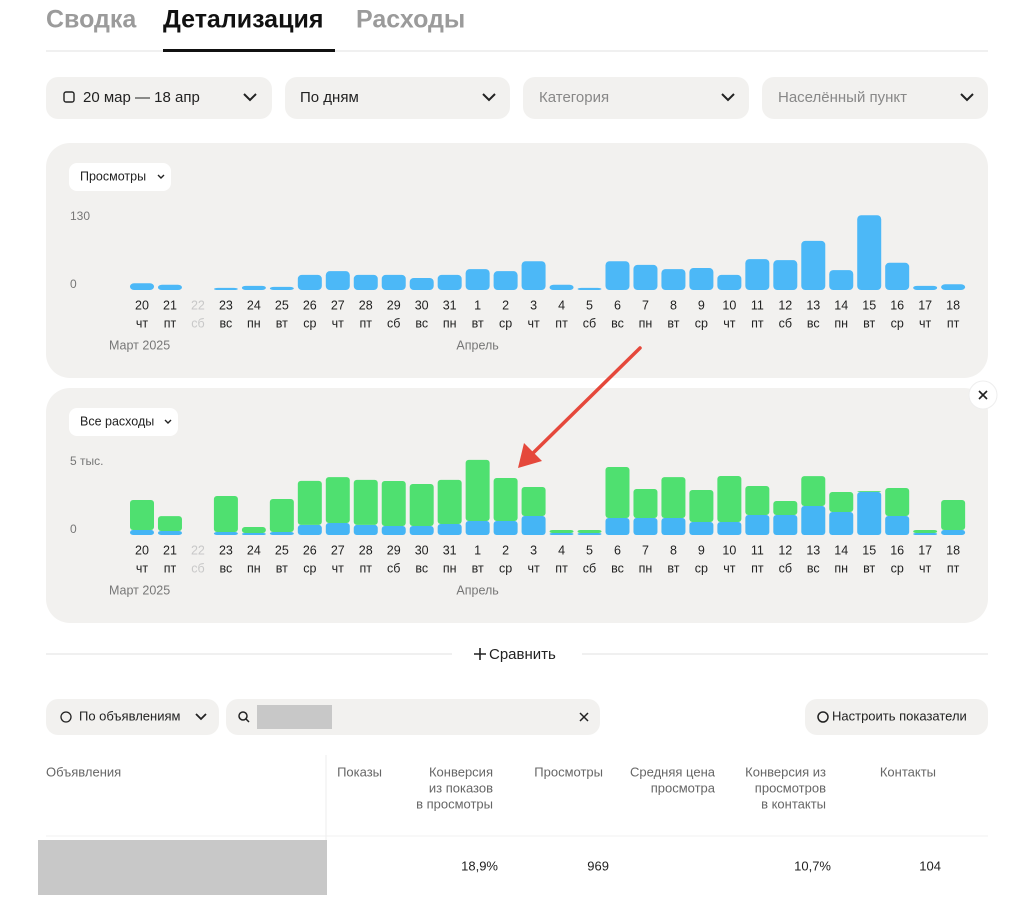 The width and height of the screenshot is (1024, 904). What do you see at coordinates (899, 715) in the screenshot?
I see `button-label: Настроить показатели` at bounding box center [899, 715].